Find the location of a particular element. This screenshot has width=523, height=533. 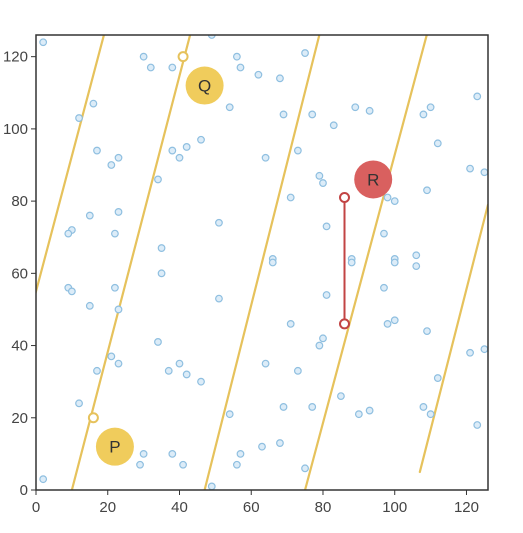

y-tick-label: 100 is located at coordinates (15, 129).